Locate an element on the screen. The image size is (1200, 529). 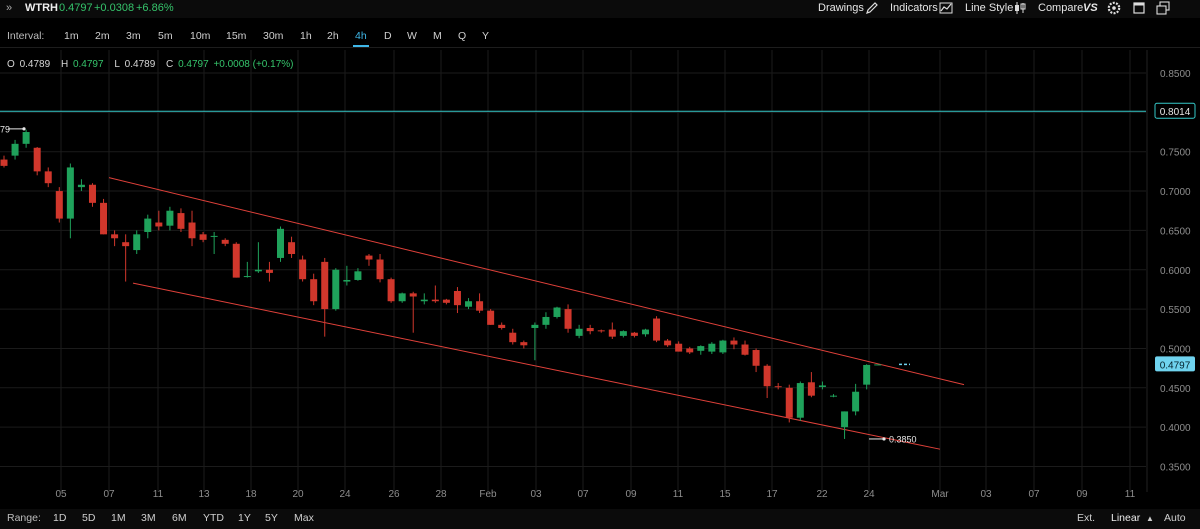
range-1y: 1Y is located at coordinates (244, 518).